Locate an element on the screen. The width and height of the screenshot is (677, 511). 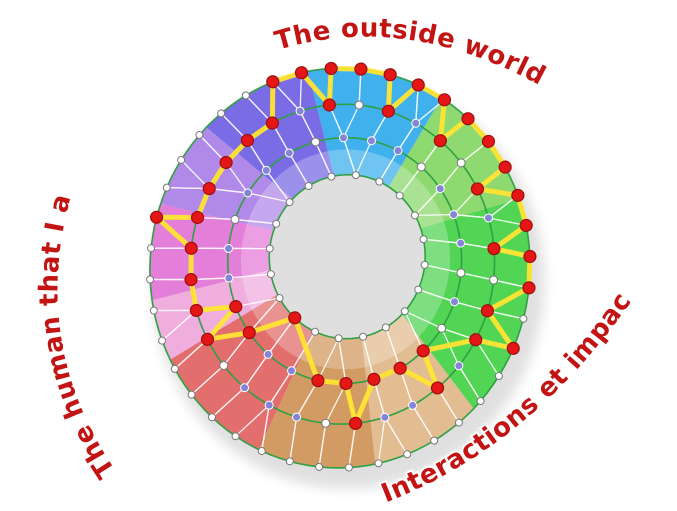
sector-violet is located at coordinates (226, 179).